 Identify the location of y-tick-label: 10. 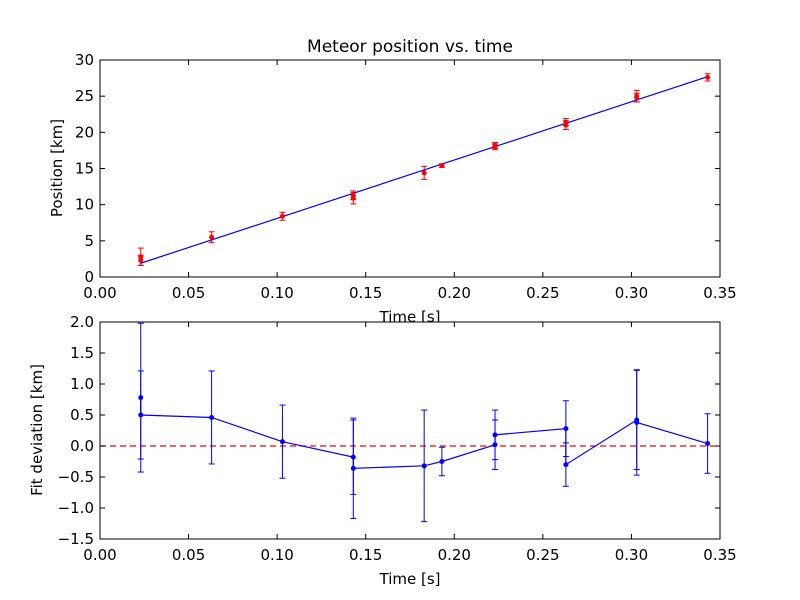
(84, 205).